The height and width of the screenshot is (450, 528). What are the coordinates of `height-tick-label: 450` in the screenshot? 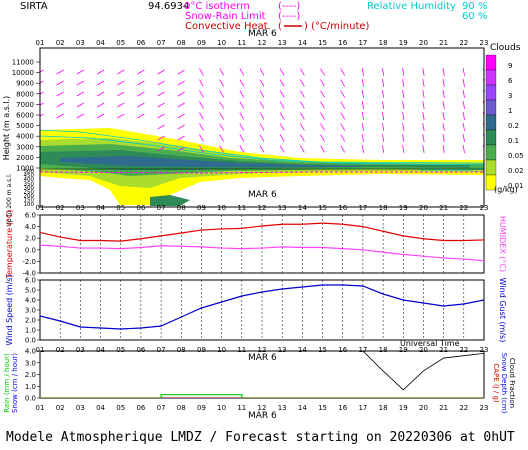 It's located at (29, 176).